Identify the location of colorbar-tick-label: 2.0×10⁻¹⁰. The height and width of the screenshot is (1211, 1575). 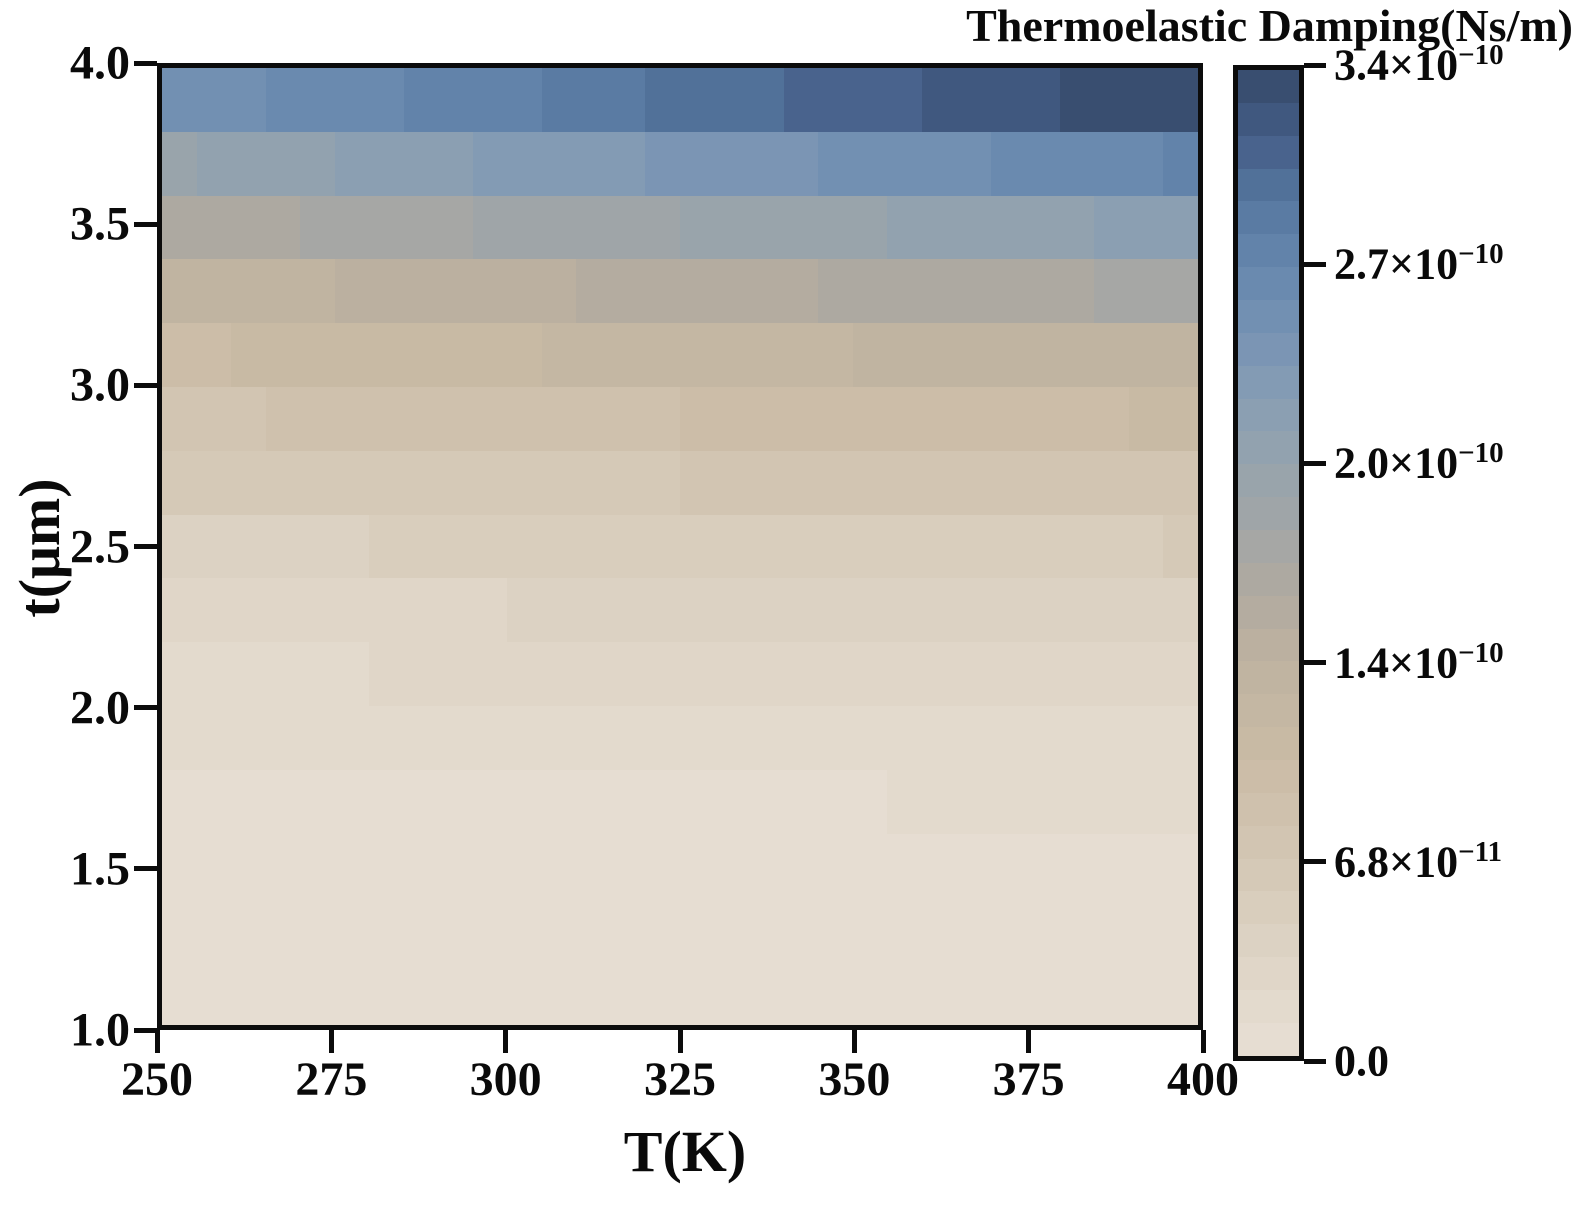
(1419, 462).